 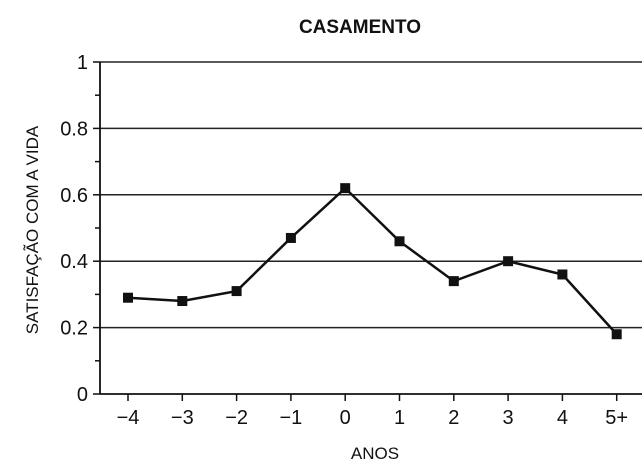 I want to click on y-tick-label: 0.6, so click(x=74, y=196).